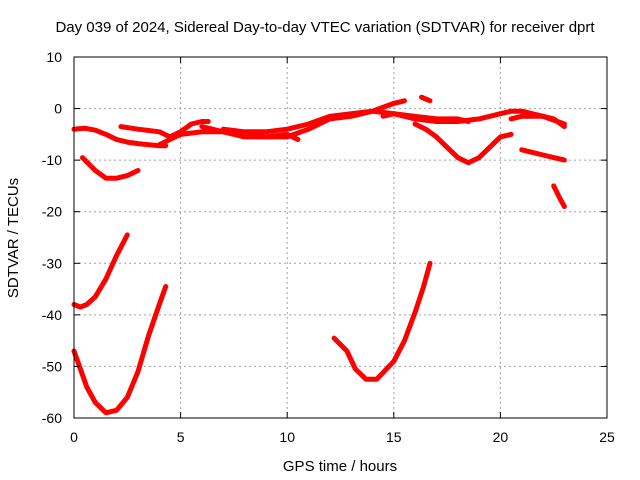  Describe the element at coordinates (13, 238) in the screenshot. I see `y-axis-label: SDTVAR / TECUs` at that location.